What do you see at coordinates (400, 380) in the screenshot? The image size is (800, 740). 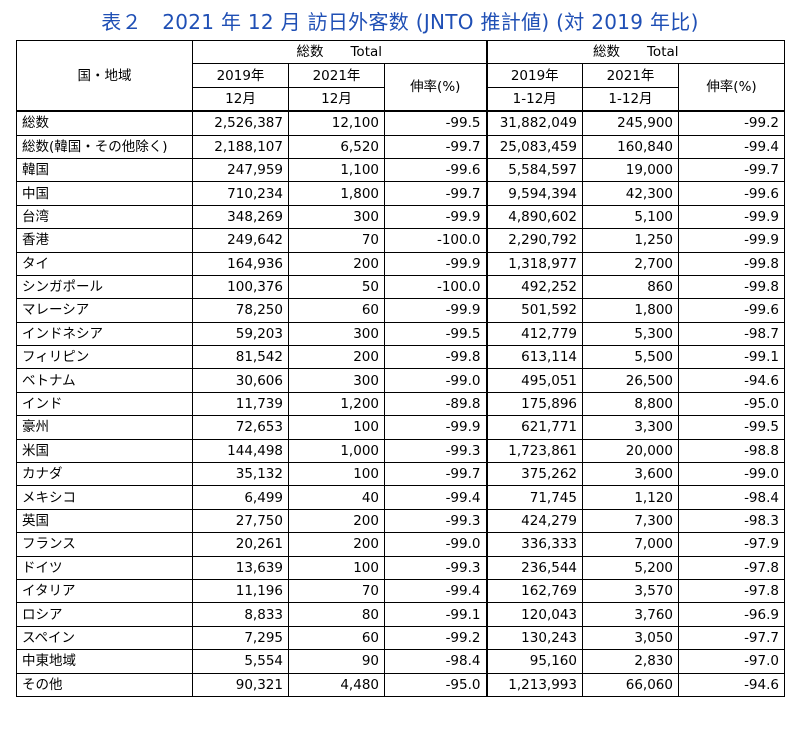 I see `table-row: ベトナム 30,606 300 -99.0 495,051 26,500 -94.6` at bounding box center [400, 380].